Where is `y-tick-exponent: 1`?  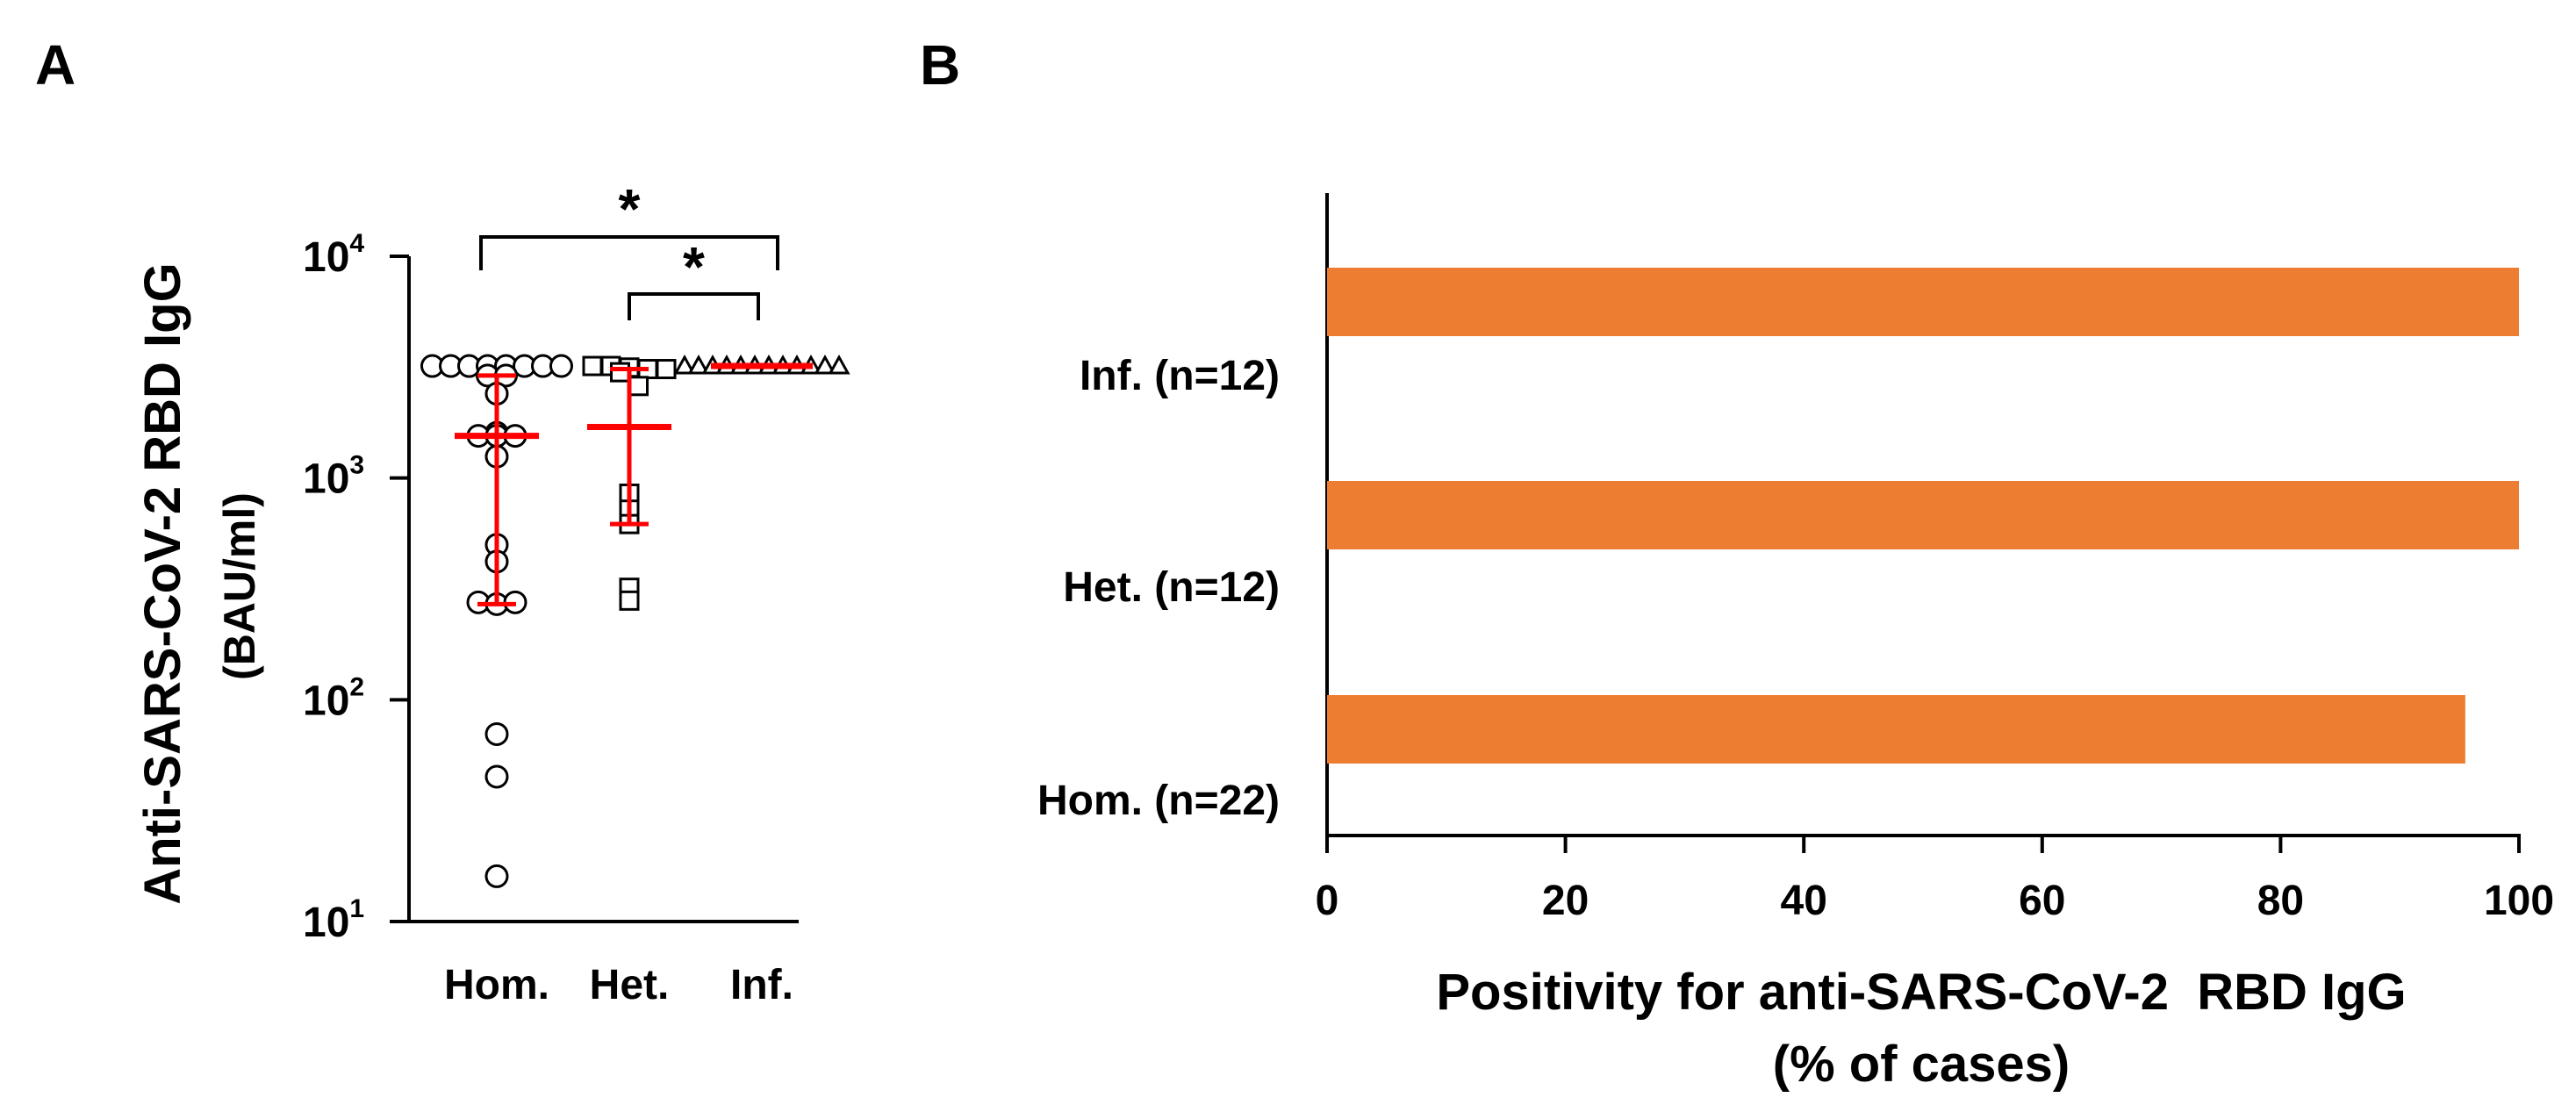
y-tick-exponent: 1 is located at coordinates (357, 908).